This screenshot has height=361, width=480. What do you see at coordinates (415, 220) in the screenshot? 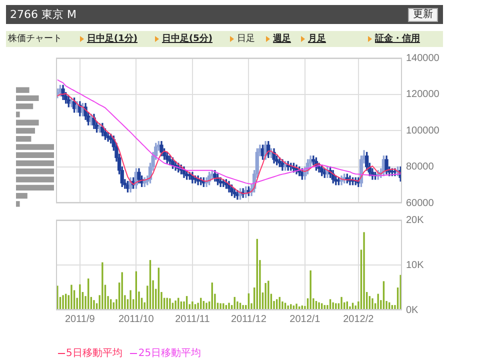
I see `y-tick-label: 20K` at bounding box center [415, 220].